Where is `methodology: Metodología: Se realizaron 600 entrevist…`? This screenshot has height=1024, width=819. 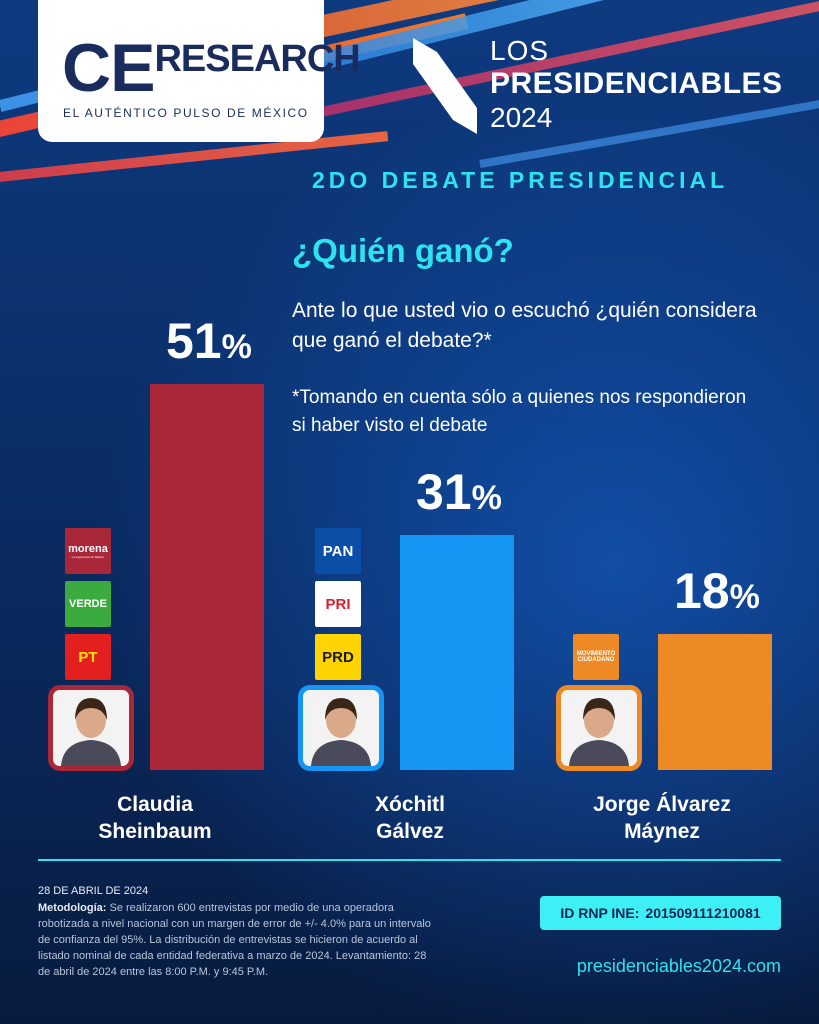
methodology: Metodología: Se realizaron 600 entrevist… is located at coordinates (238, 940).